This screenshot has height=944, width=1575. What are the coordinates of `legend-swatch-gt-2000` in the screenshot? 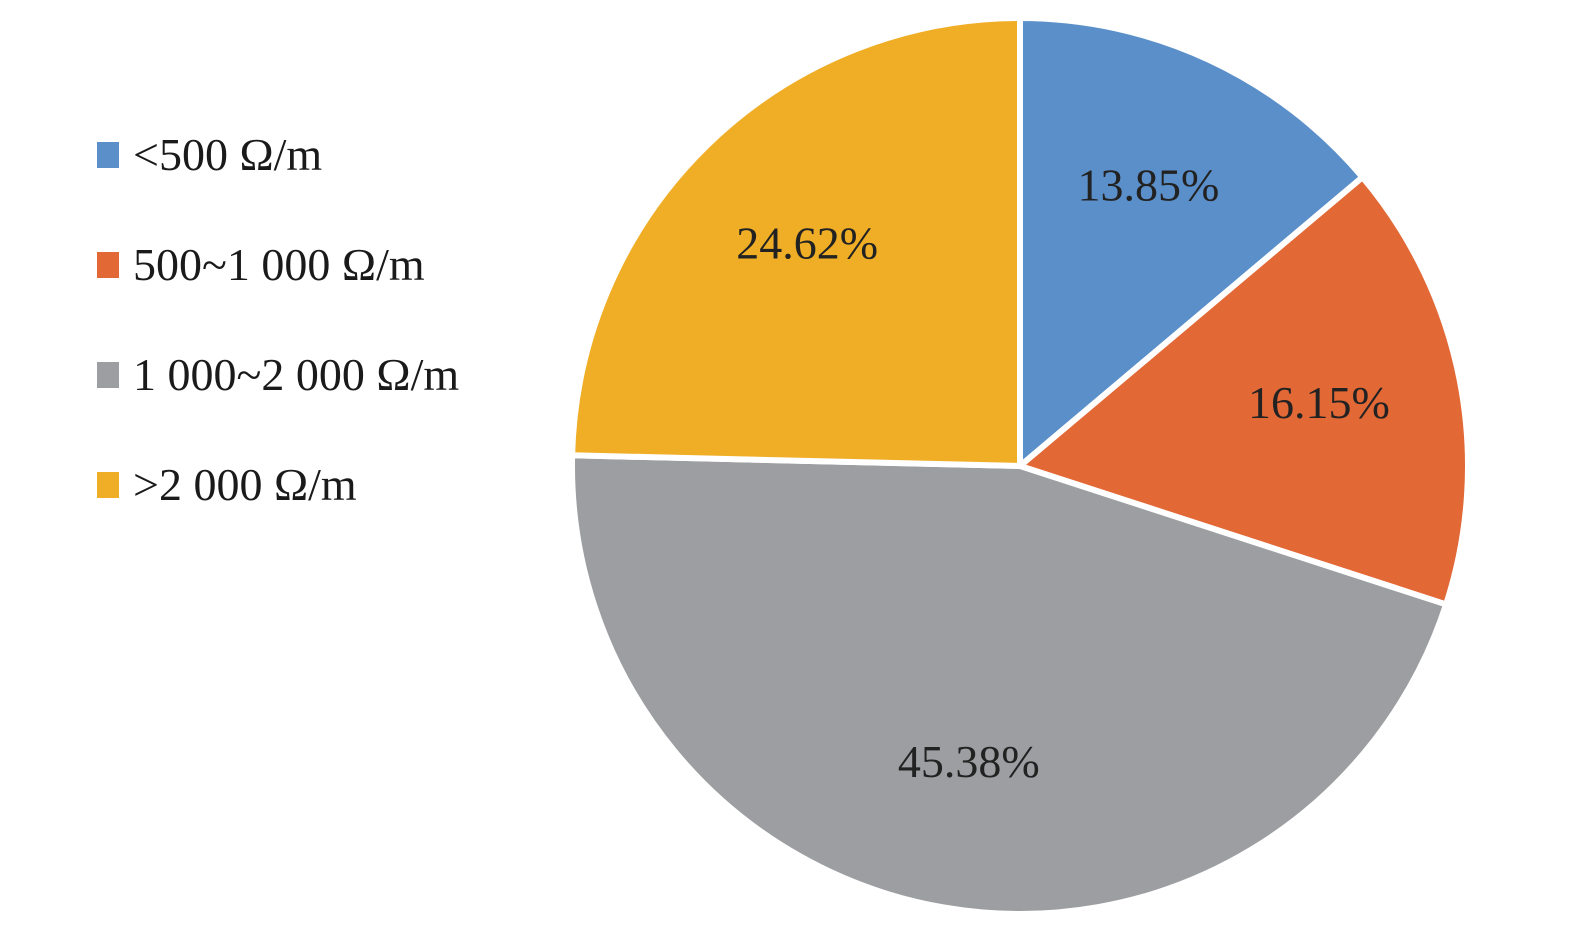 It's located at (108, 485).